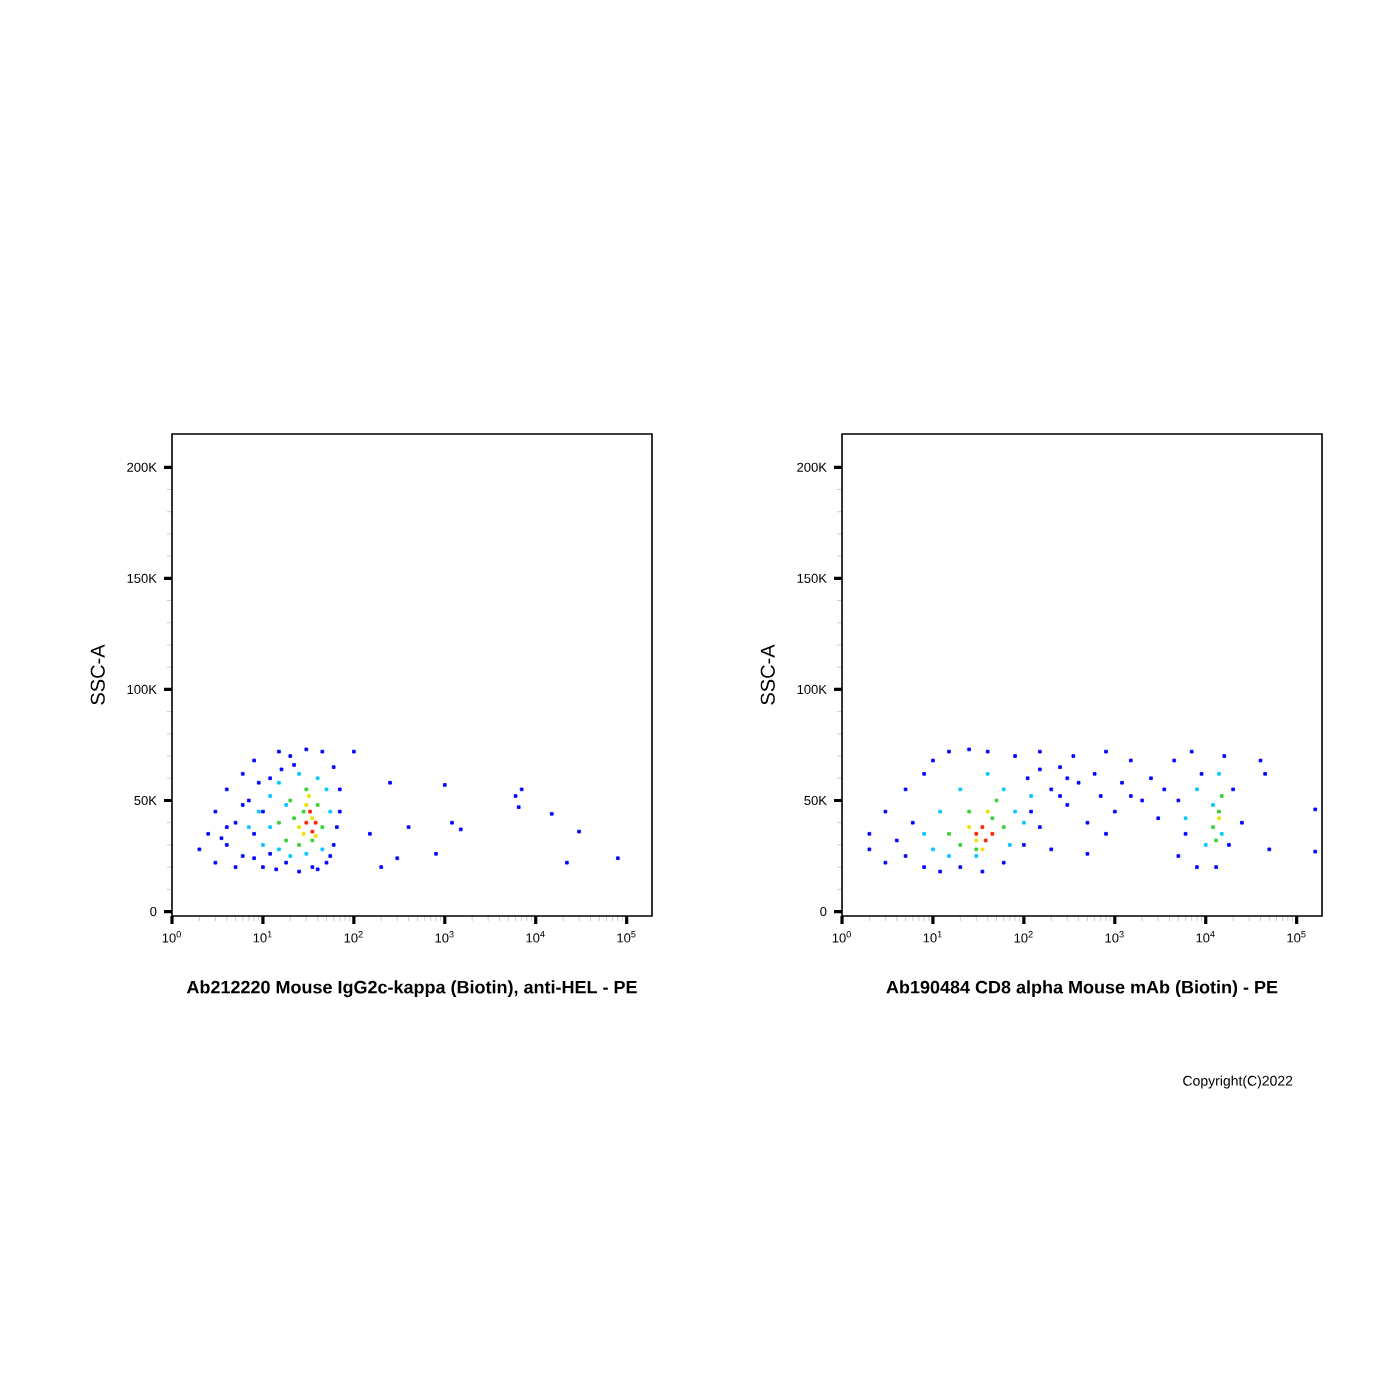 This screenshot has height=1400, width=1400. Describe the element at coordinates (411, 989) in the screenshot. I see `x-axis-title: Ab212220 Mouse IgG2c-kappa (Biotin), anti-HEL - PE` at that location.